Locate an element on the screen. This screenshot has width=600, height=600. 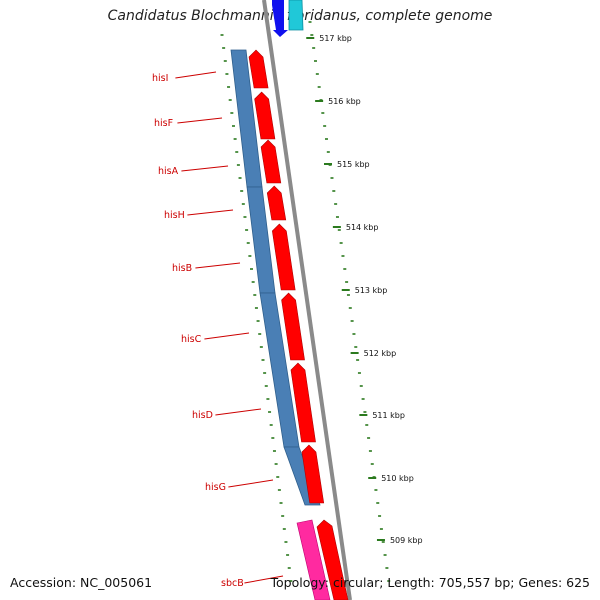
scale-label: 516 kbp is located at coordinates (344, 101).